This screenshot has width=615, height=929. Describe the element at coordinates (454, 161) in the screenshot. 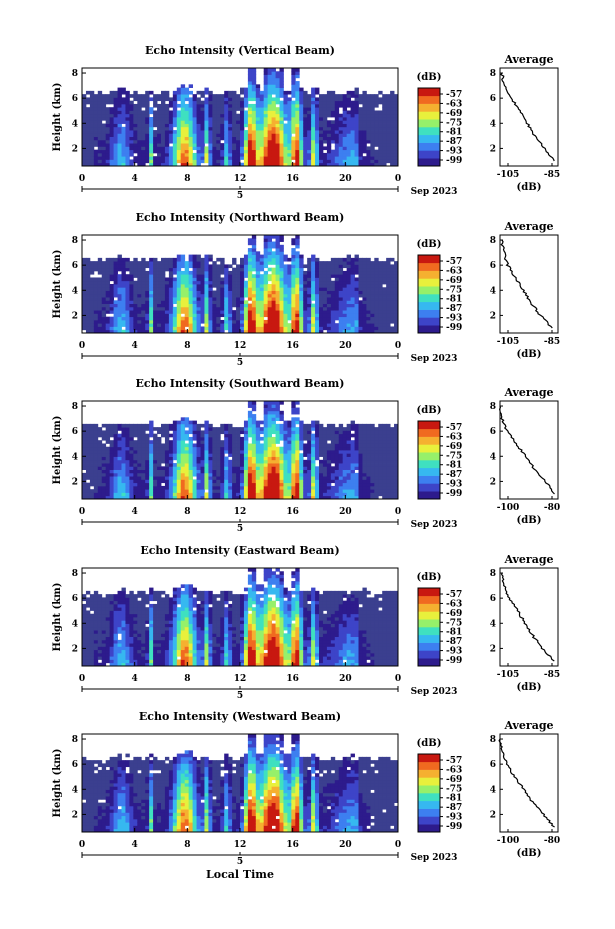

I see `colorbar-label: -99` at that location.